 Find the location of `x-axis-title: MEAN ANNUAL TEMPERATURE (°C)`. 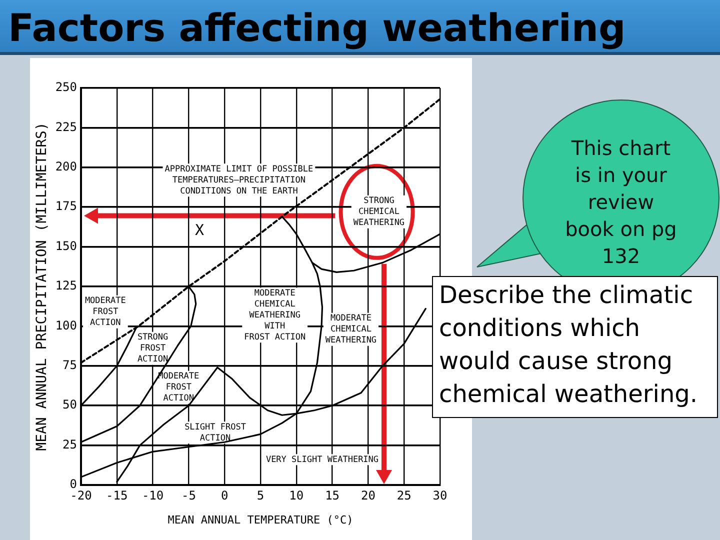

x-axis-title: MEAN ANNUAL TEMPERATURE (°C) is located at coordinates (261, 519).